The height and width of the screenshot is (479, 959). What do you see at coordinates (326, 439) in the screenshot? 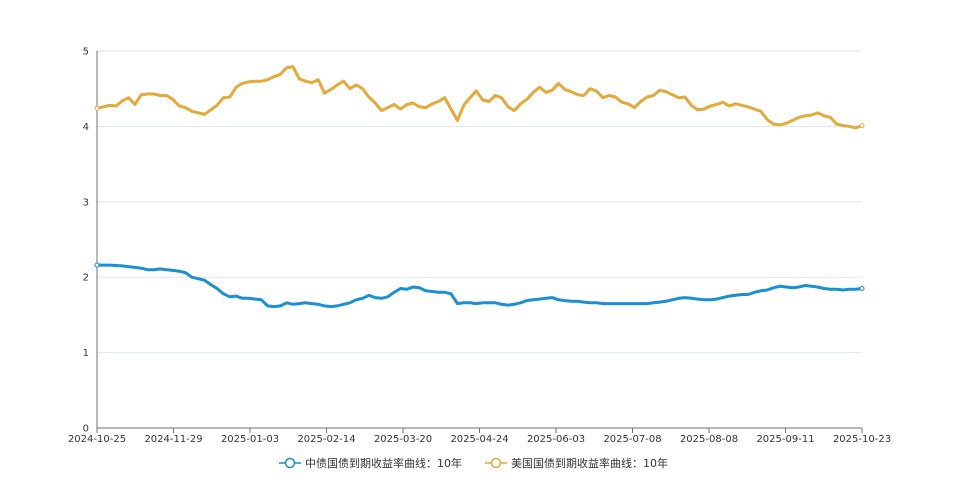
I see `x-tick-label: 2025-02-14` at bounding box center [326, 439].